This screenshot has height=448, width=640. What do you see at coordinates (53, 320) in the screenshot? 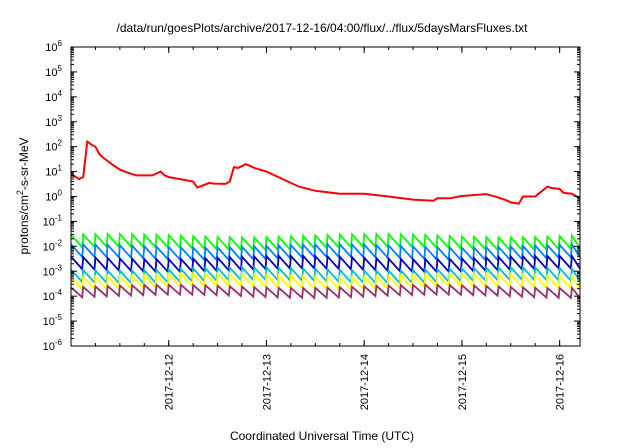
I see `y-tick-label: 10⁻⁵` at bounding box center [53, 320].